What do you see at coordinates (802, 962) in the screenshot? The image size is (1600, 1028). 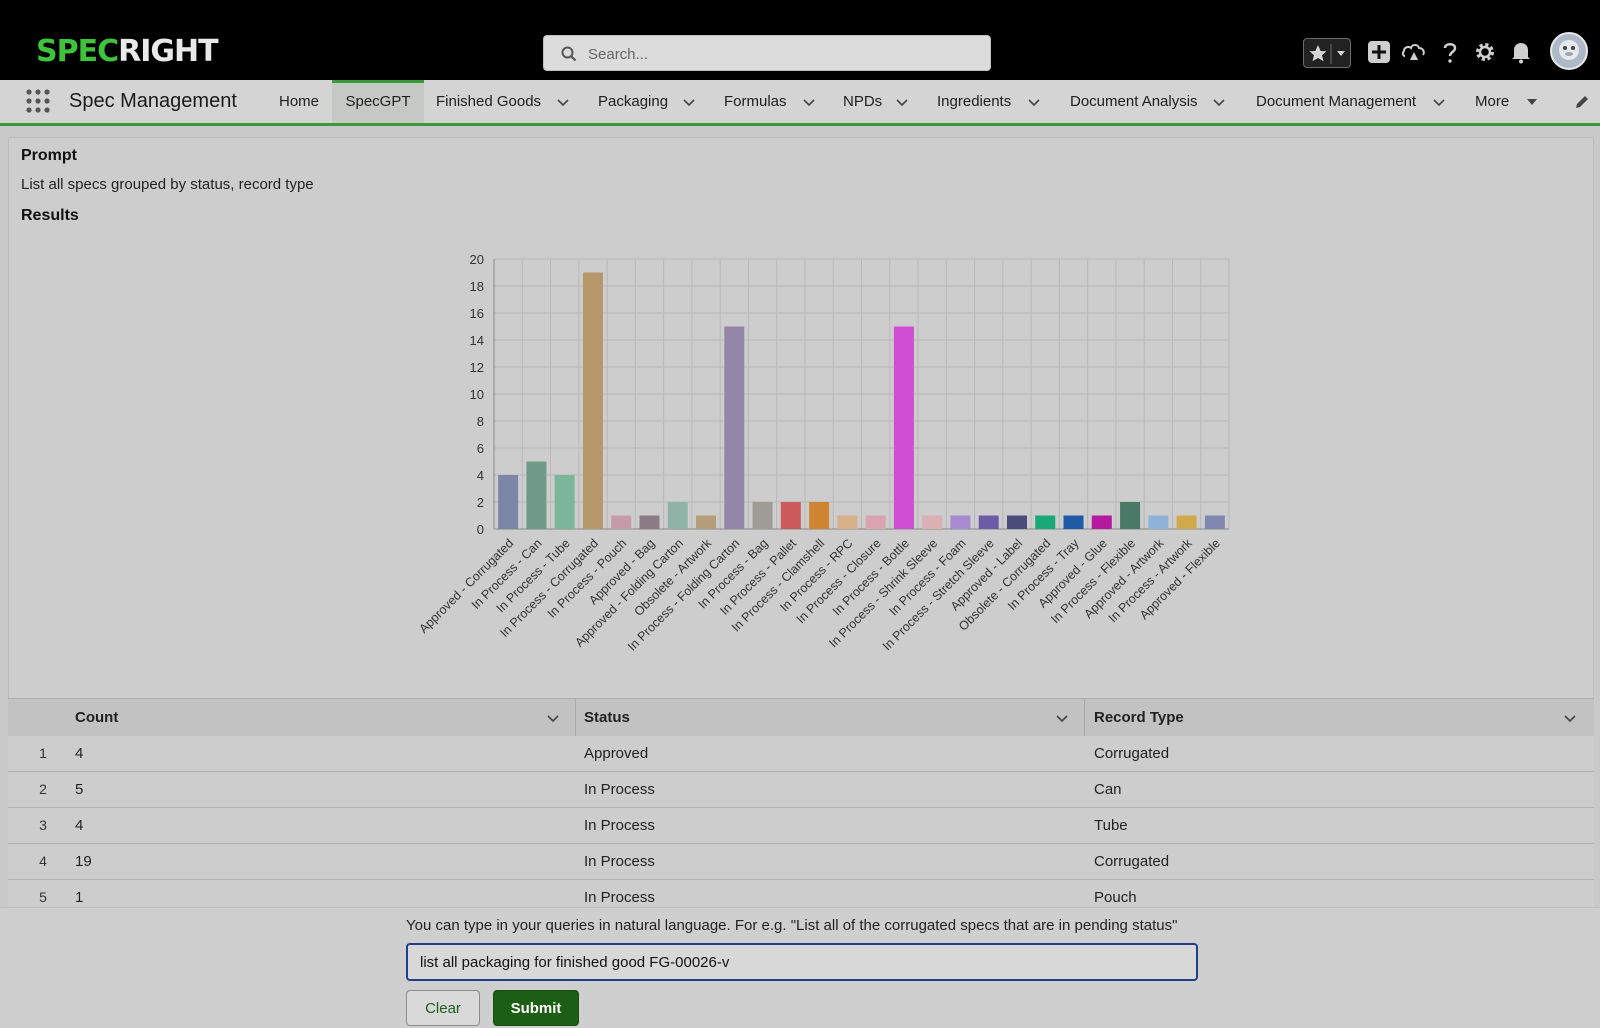 I see `query-input` at bounding box center [802, 962].